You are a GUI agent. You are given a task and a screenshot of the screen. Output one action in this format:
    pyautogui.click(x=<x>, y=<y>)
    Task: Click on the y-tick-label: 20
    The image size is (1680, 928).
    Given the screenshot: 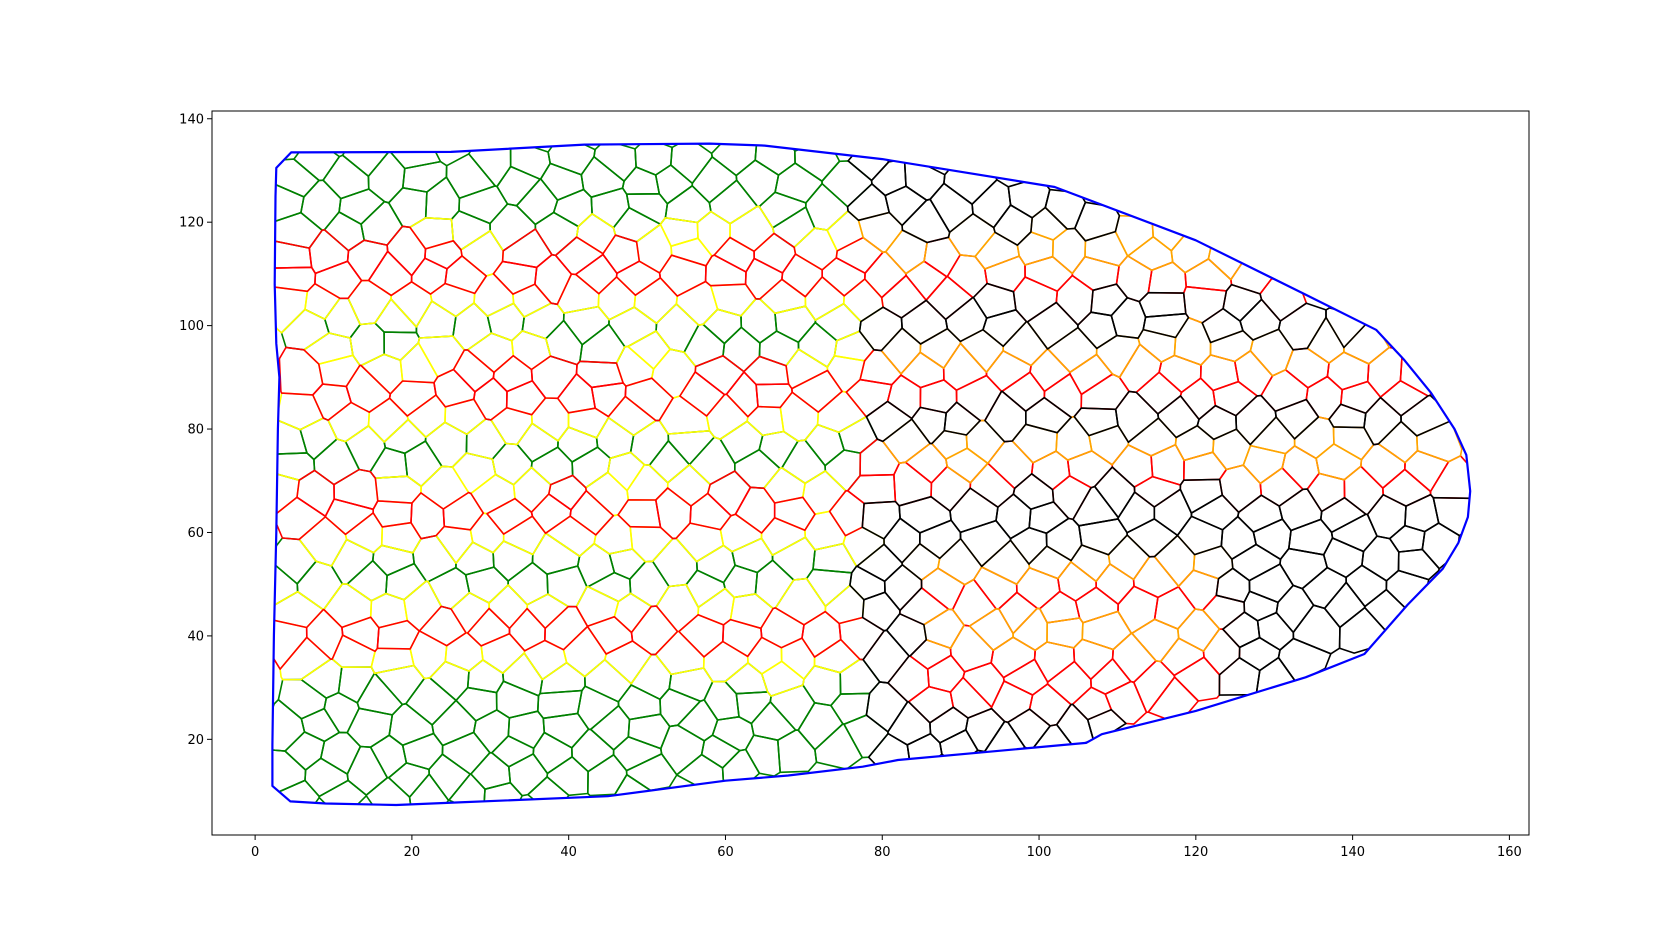 What is the action you would take?
    pyautogui.click(x=195, y=740)
    